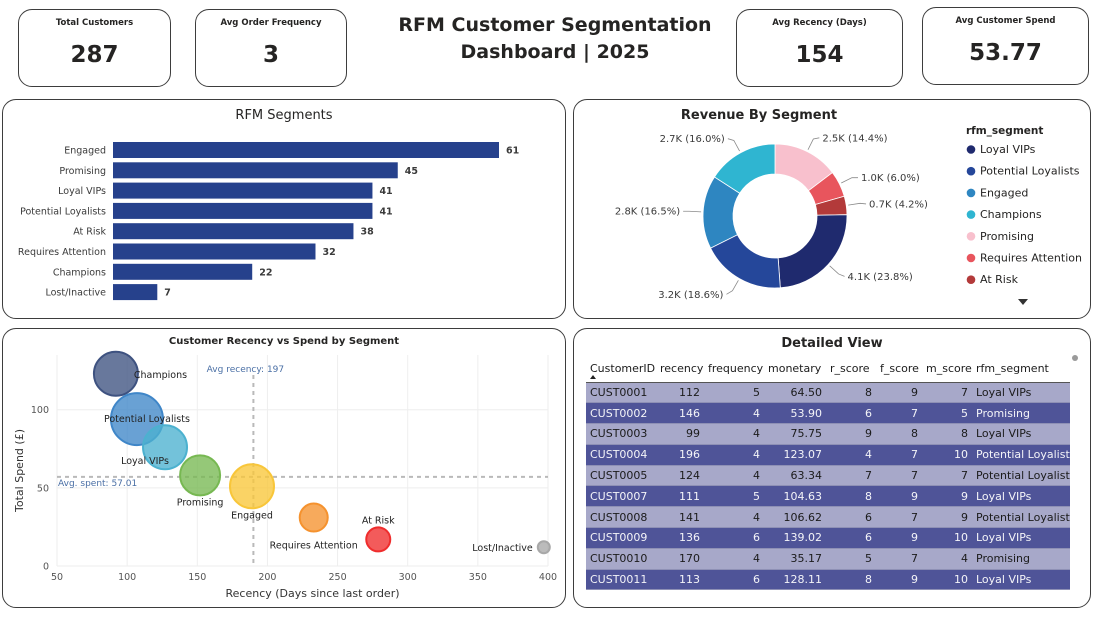 Image resolution: width=1108 pixels, height=620 pixels. I want to click on y-tick-label: 100, so click(40, 410).